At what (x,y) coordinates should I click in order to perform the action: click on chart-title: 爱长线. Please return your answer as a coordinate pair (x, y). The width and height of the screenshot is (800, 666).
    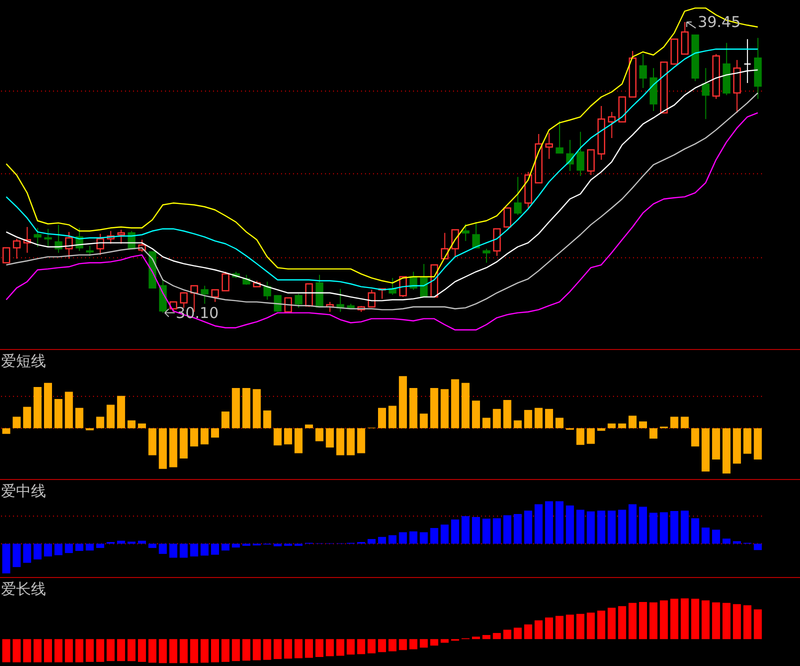
    Looking at the image, I should click on (23, 589).